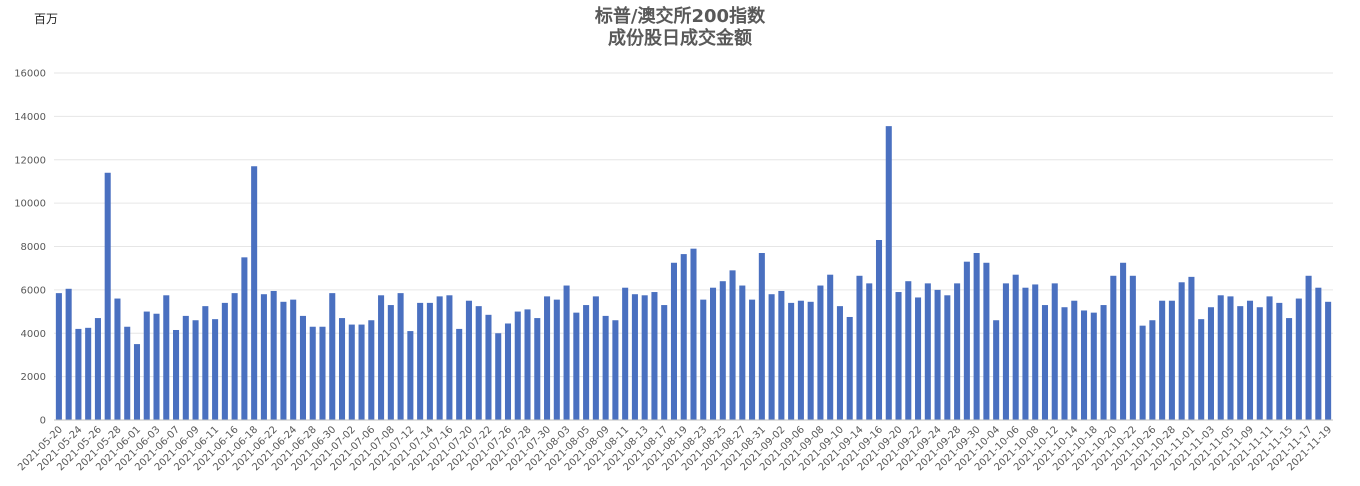 The width and height of the screenshot is (1360, 486). Describe the element at coordinates (46, 19) in the screenshot. I see `y-axis-unit-label: 百万` at that location.